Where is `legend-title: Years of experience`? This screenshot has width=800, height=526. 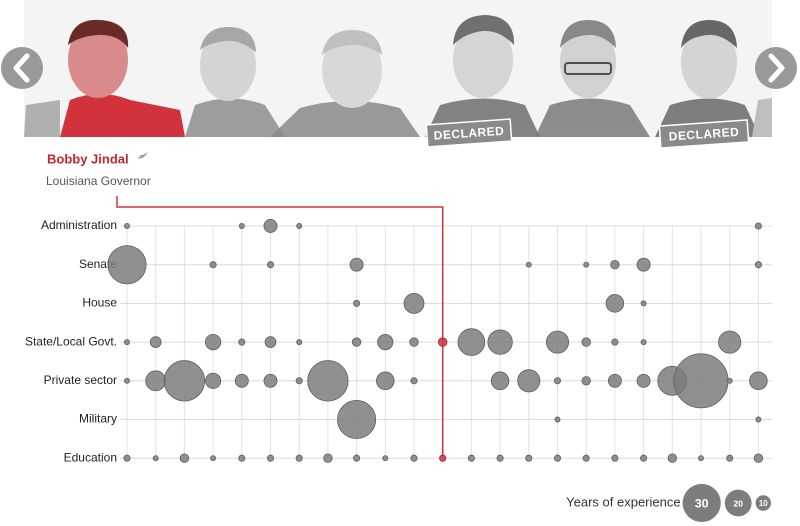
legend-title: Years of experience is located at coordinates (623, 501).